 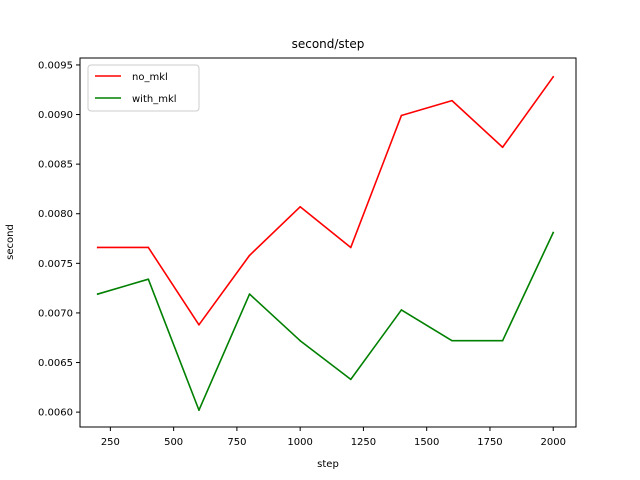 What do you see at coordinates (55, 214) in the screenshot?
I see `y-tick-label: 0.0080` at bounding box center [55, 214].